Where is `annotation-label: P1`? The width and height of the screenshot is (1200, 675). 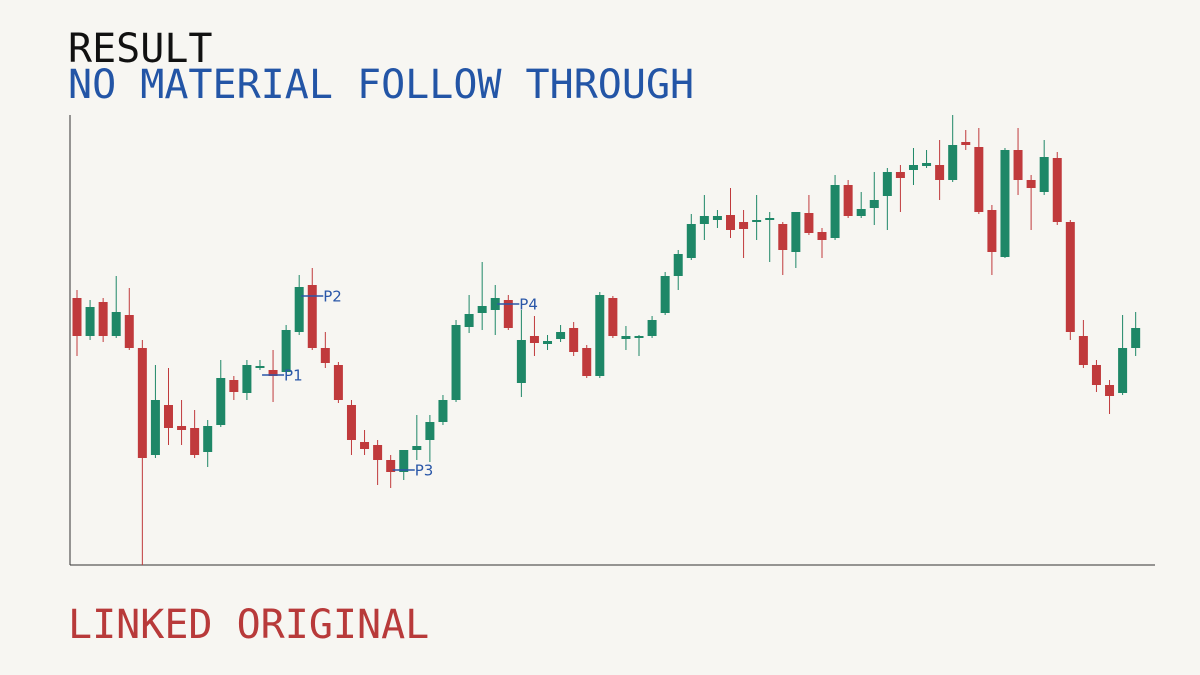 annotation-label: P1 is located at coordinates (293, 376).